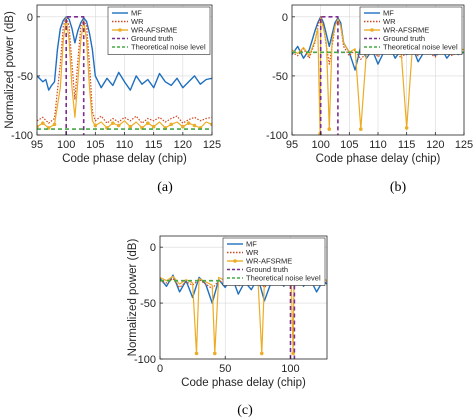  What do you see at coordinates (165, 187) in the screenshot?
I see `subfigure-caption: (a)` at bounding box center [165, 187].